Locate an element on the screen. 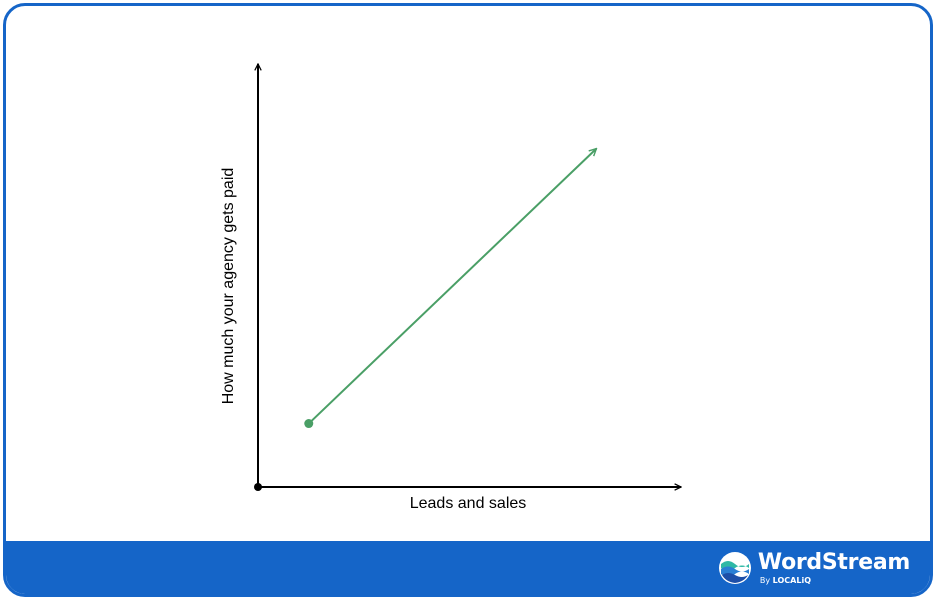  brand-name: WordStream is located at coordinates (833, 562).